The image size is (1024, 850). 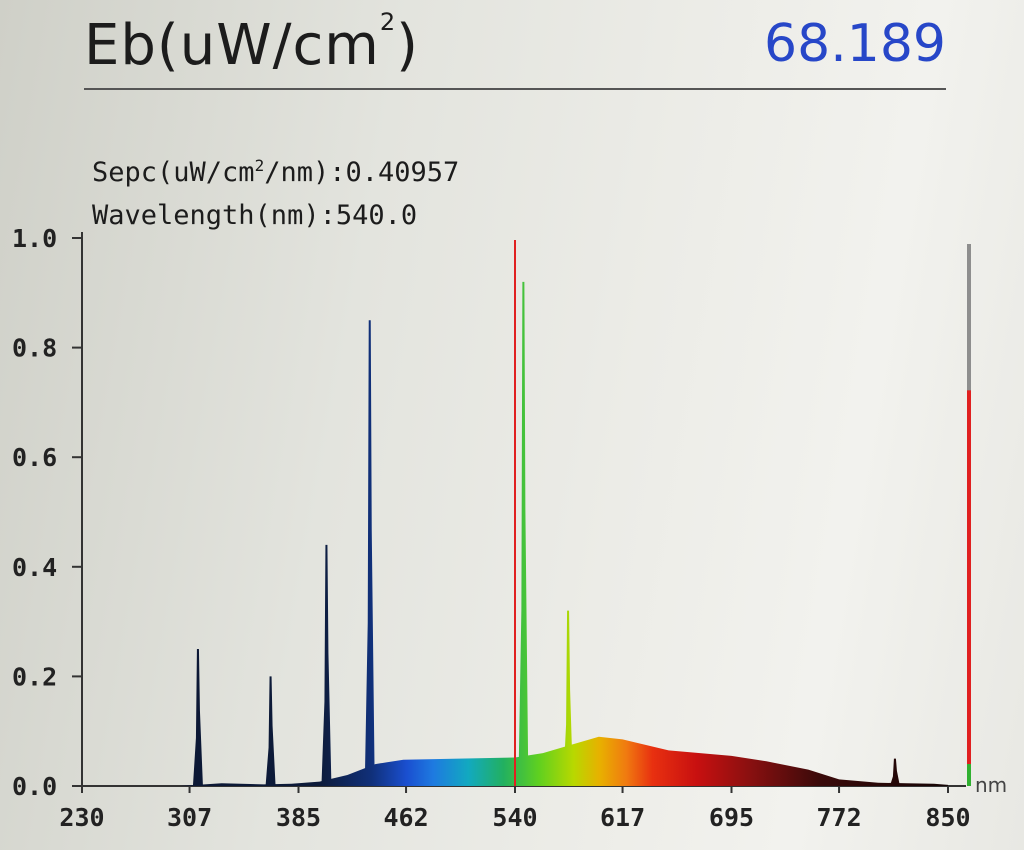 What do you see at coordinates (969, 775) in the screenshot?
I see `level-bar-foot` at bounding box center [969, 775].